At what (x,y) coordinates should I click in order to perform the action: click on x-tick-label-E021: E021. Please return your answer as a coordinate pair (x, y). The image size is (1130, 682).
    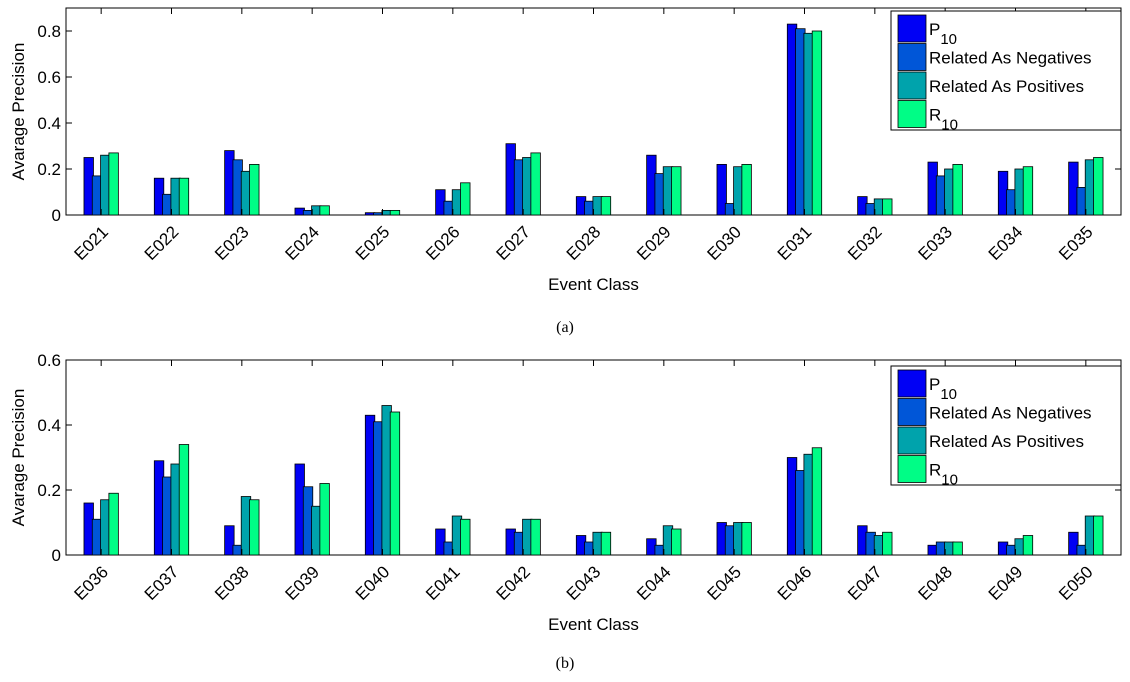
    Looking at the image, I should click on (91, 243).